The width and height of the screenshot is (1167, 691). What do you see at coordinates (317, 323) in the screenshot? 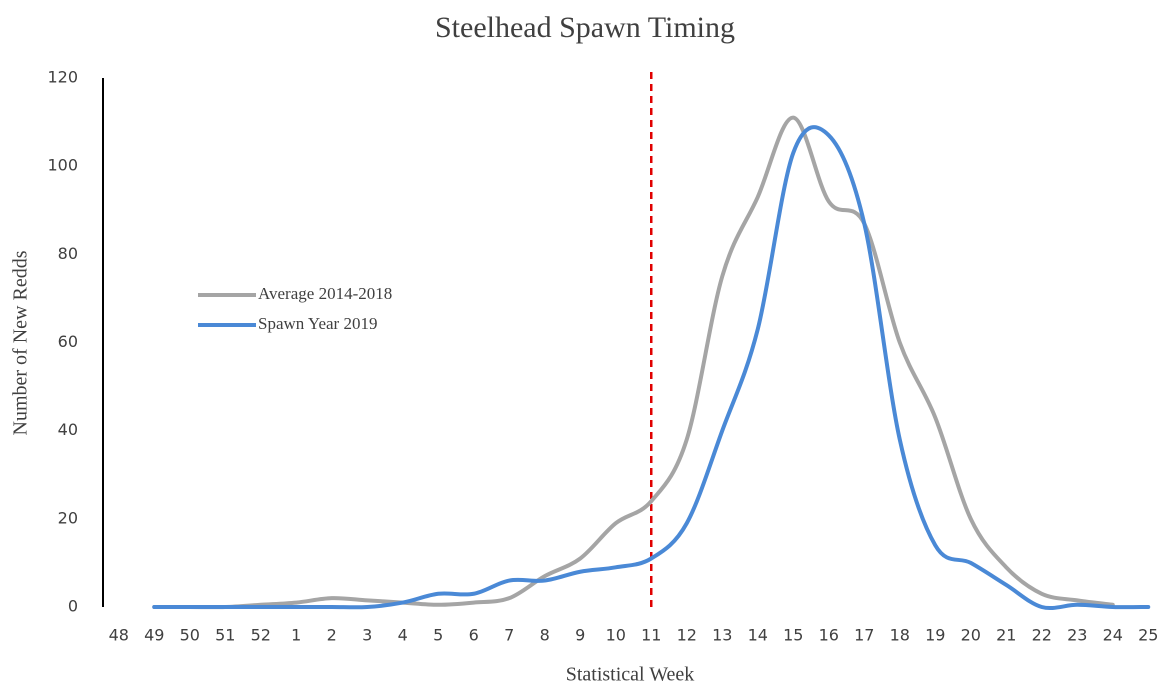
I see `legend-label: Spawn Year 2019` at bounding box center [317, 323].